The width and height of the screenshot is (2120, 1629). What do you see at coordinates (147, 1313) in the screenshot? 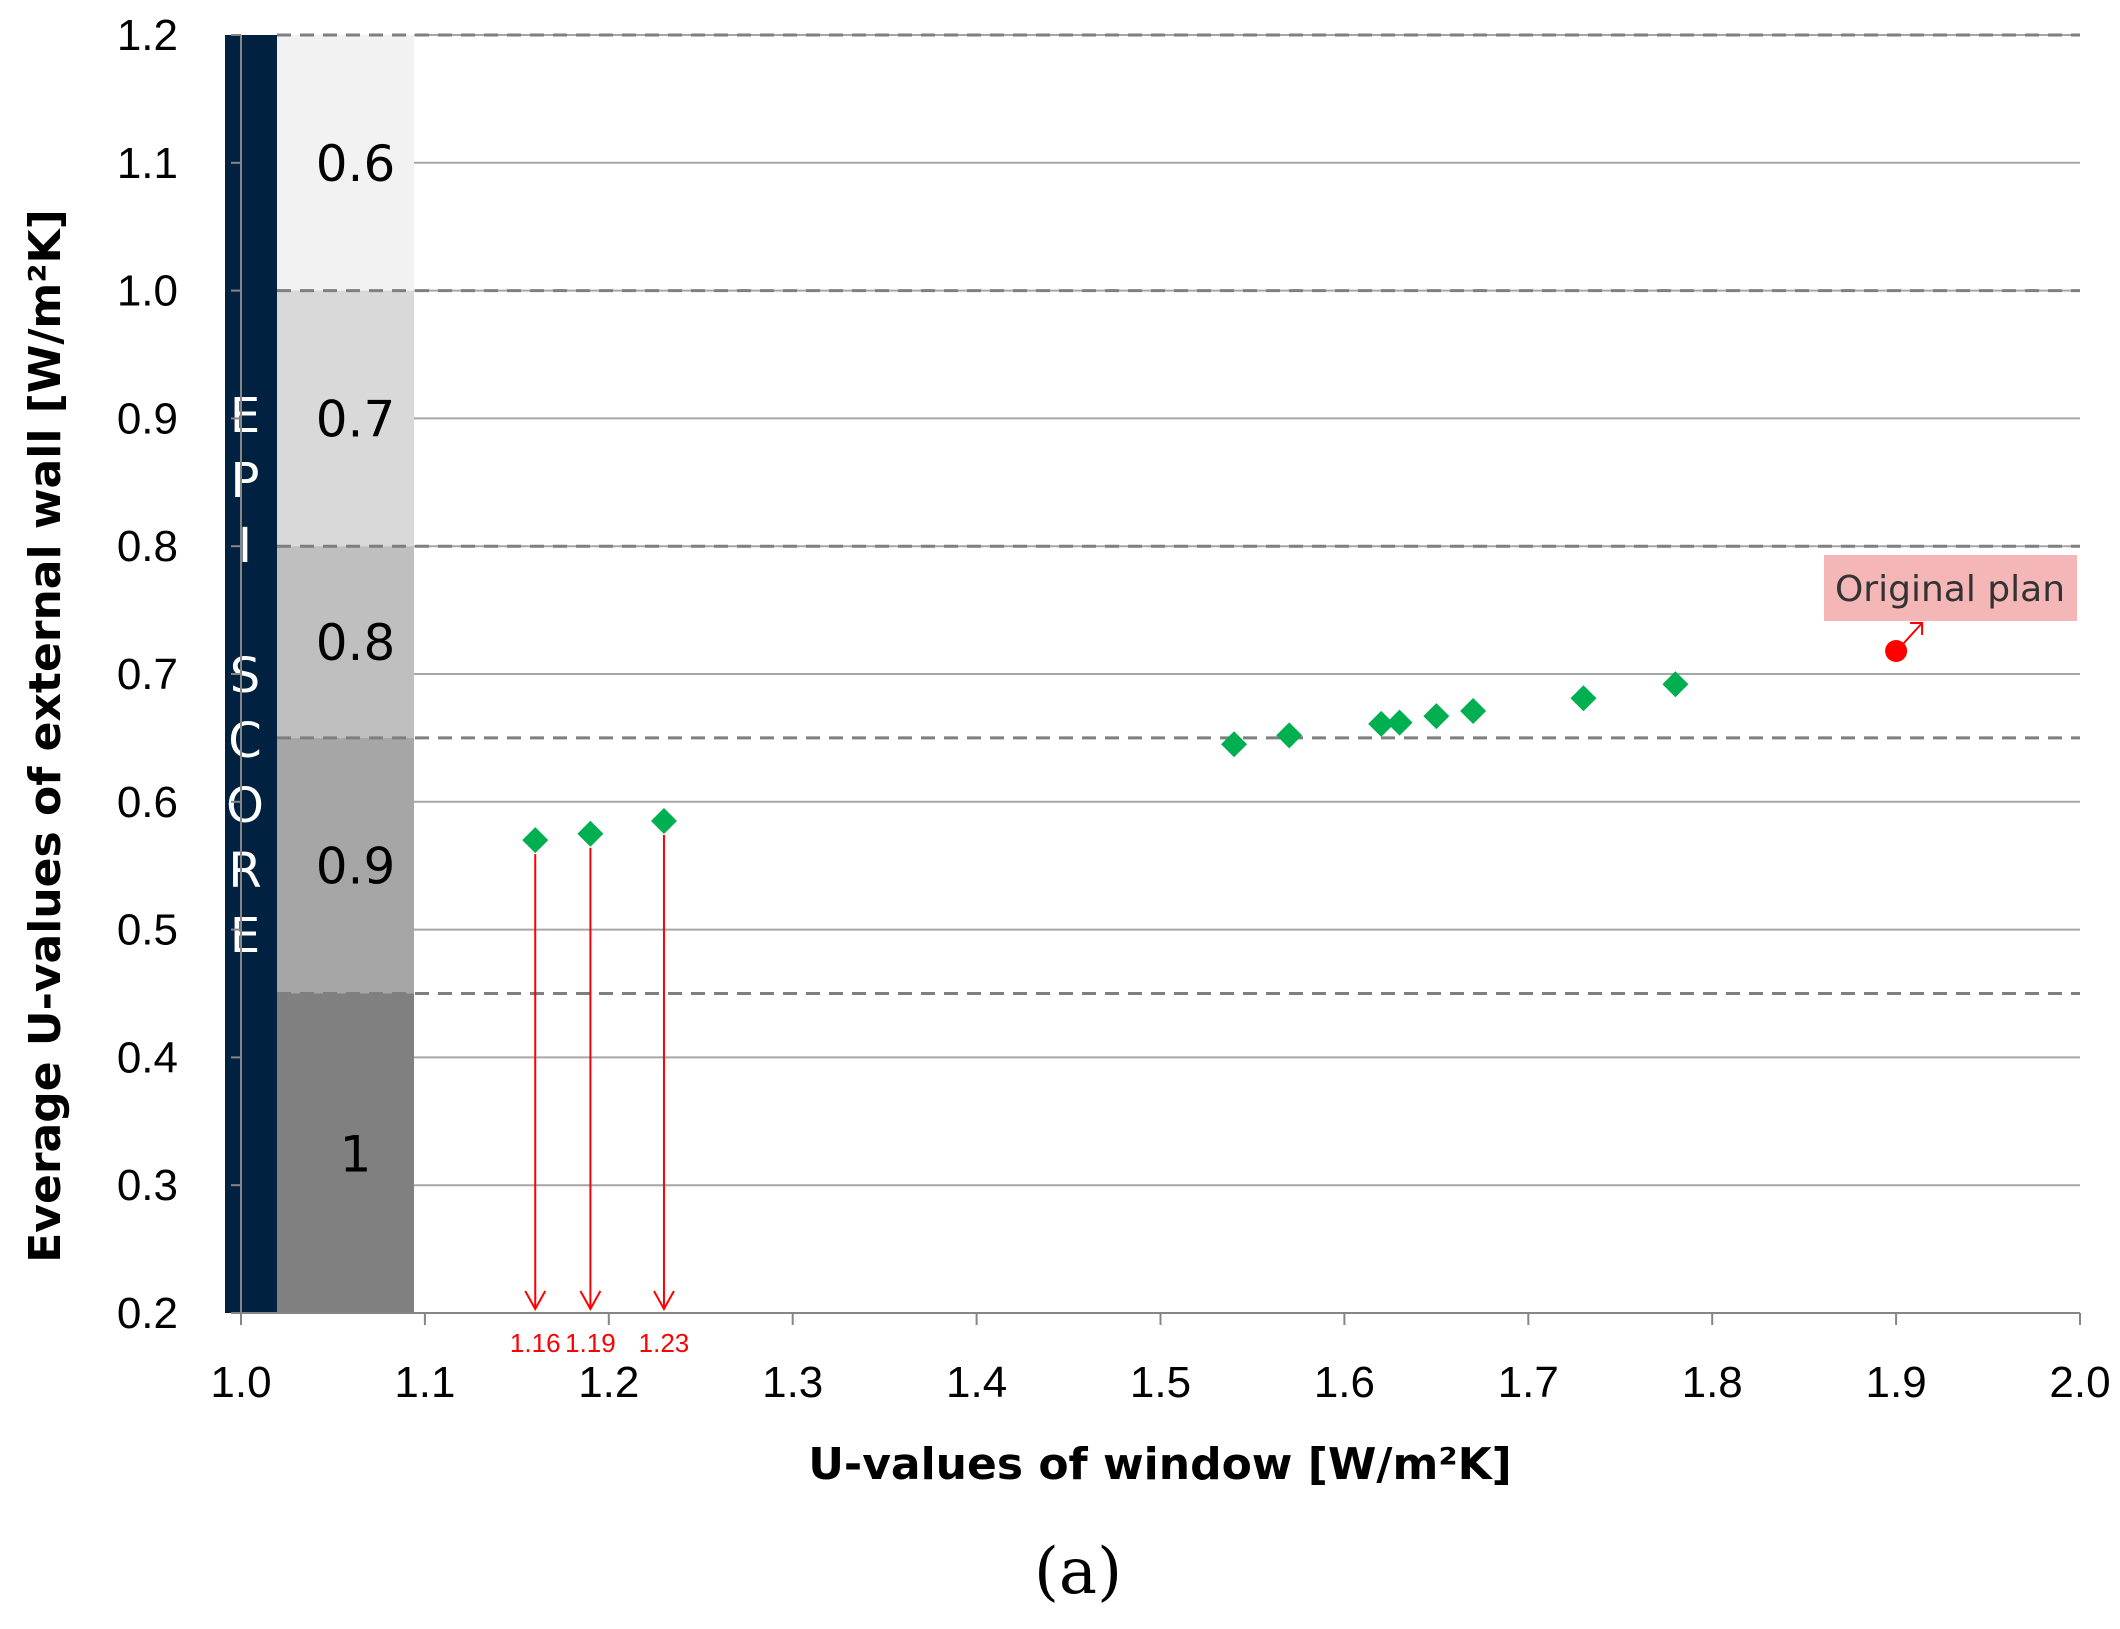
I see `y-tick-label-0: 0.2` at bounding box center [147, 1313].